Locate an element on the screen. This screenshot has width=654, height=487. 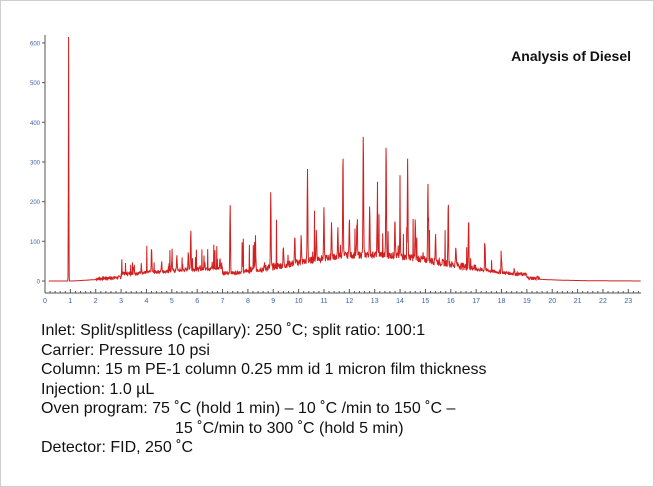
y-tick-label: 600 is located at coordinates (35, 44).